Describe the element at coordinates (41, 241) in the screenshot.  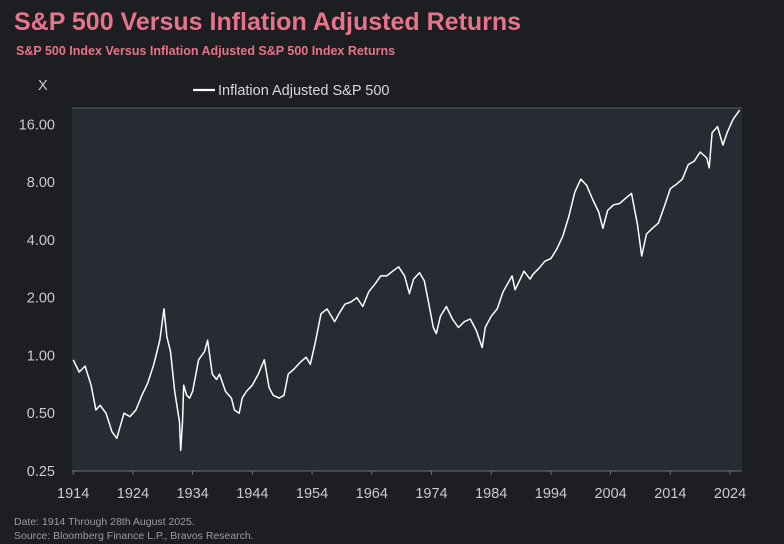
I see `y-tick-label: 4.00` at that location.